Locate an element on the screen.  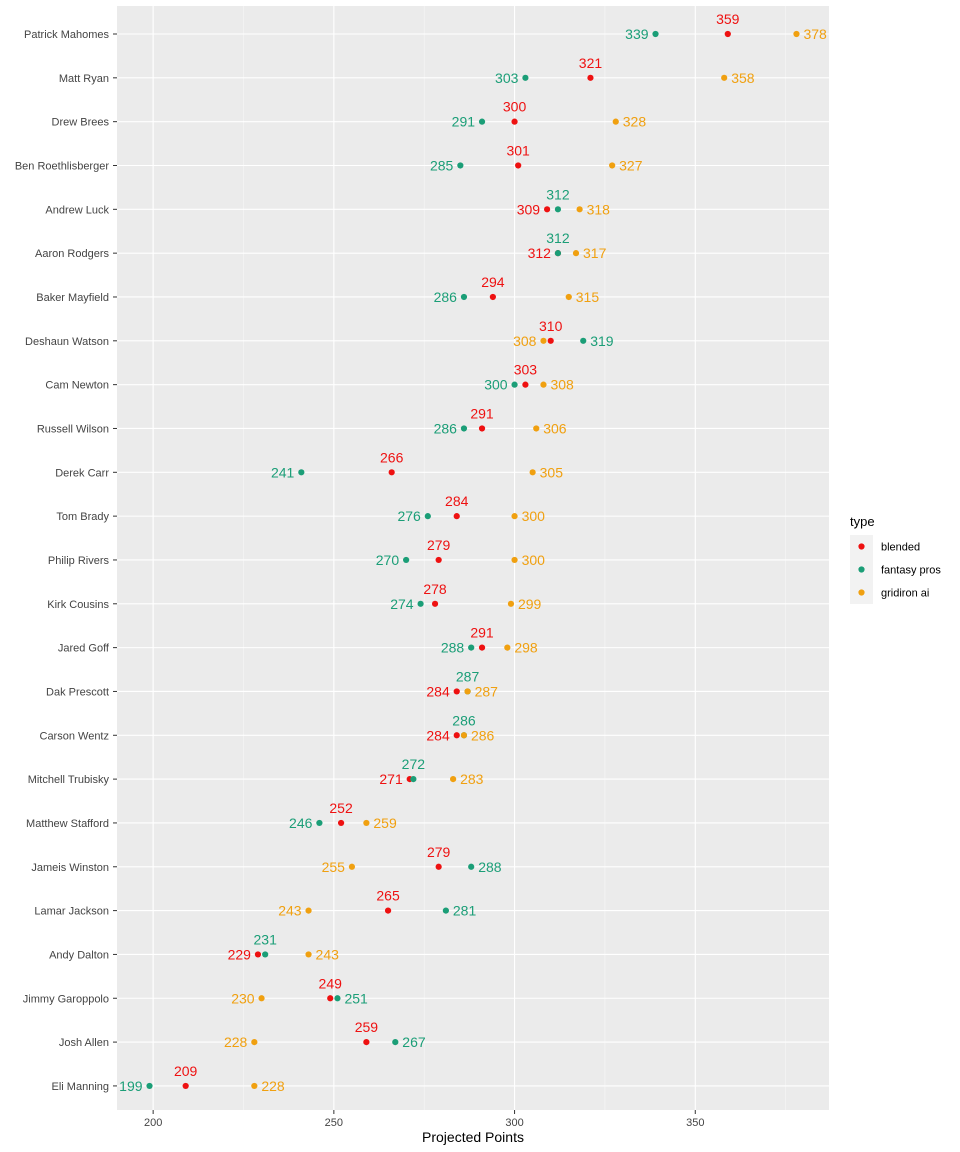
legend-key is located at coordinates (861, 592).